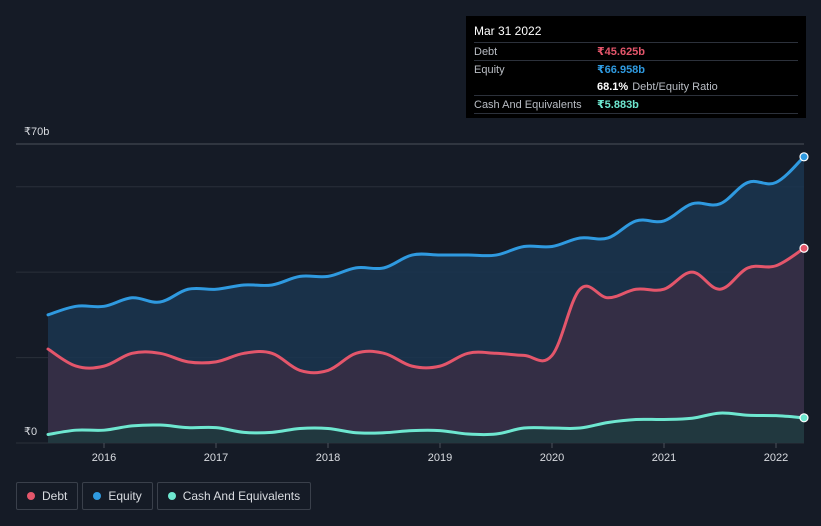 This screenshot has height=526, width=821. I want to click on legend-item-equity: Equity, so click(117, 496).